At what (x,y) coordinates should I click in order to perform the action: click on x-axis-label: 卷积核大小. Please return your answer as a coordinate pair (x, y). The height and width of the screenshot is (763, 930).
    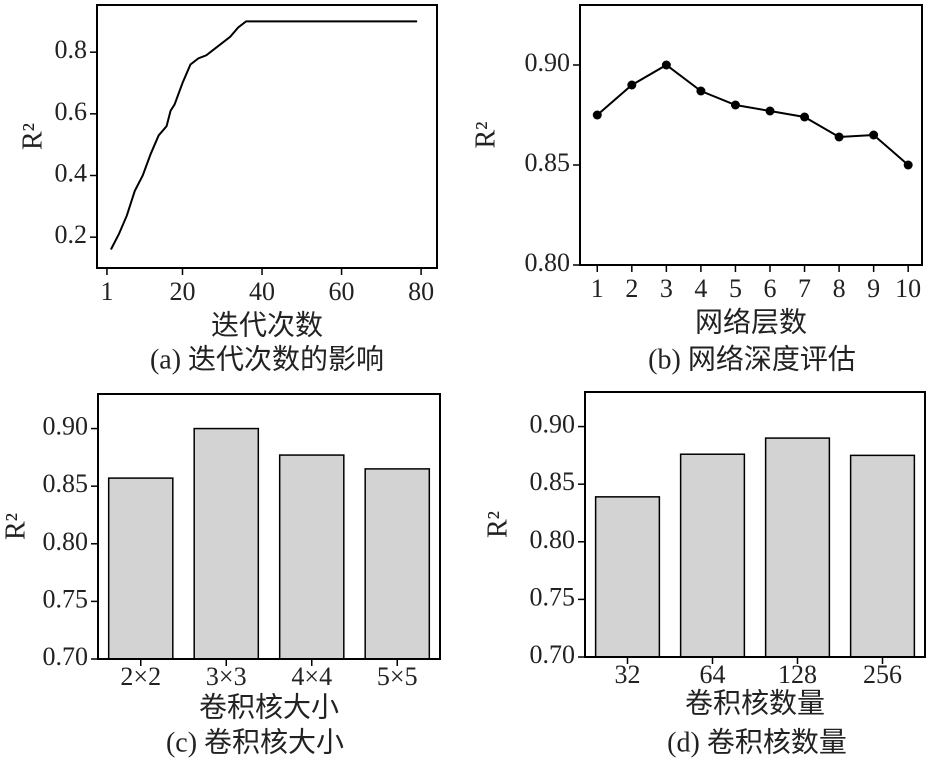
    Looking at the image, I should click on (269, 707).